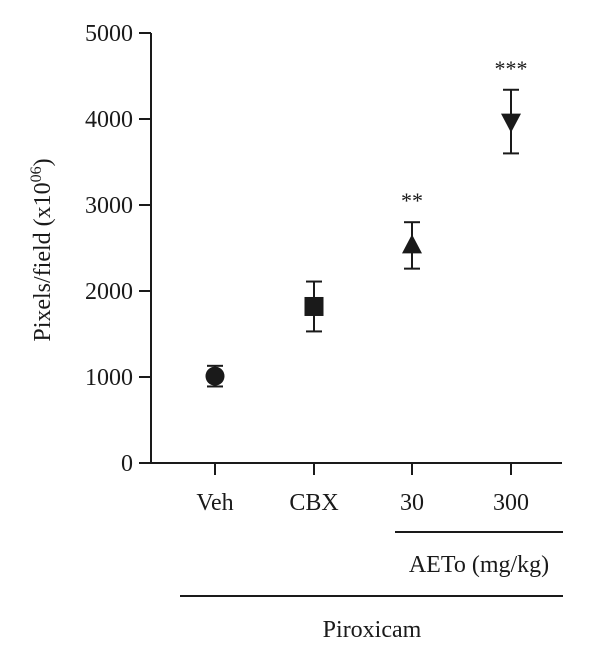  Describe the element at coordinates (412, 244) in the screenshot. I see `data-point-triangle-up` at that location.